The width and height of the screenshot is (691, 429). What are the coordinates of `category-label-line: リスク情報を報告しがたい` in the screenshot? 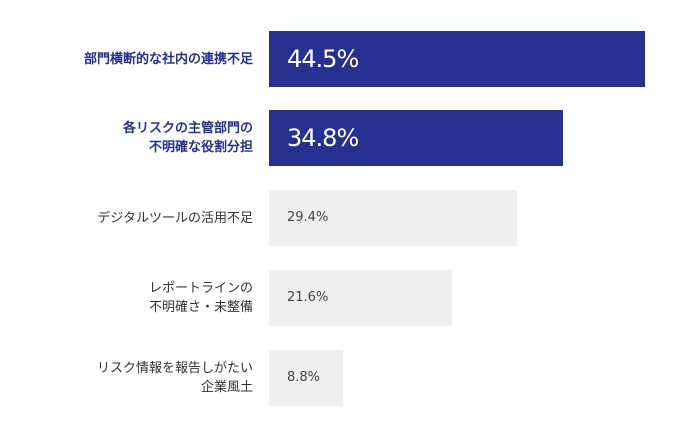 It's located at (174, 368).